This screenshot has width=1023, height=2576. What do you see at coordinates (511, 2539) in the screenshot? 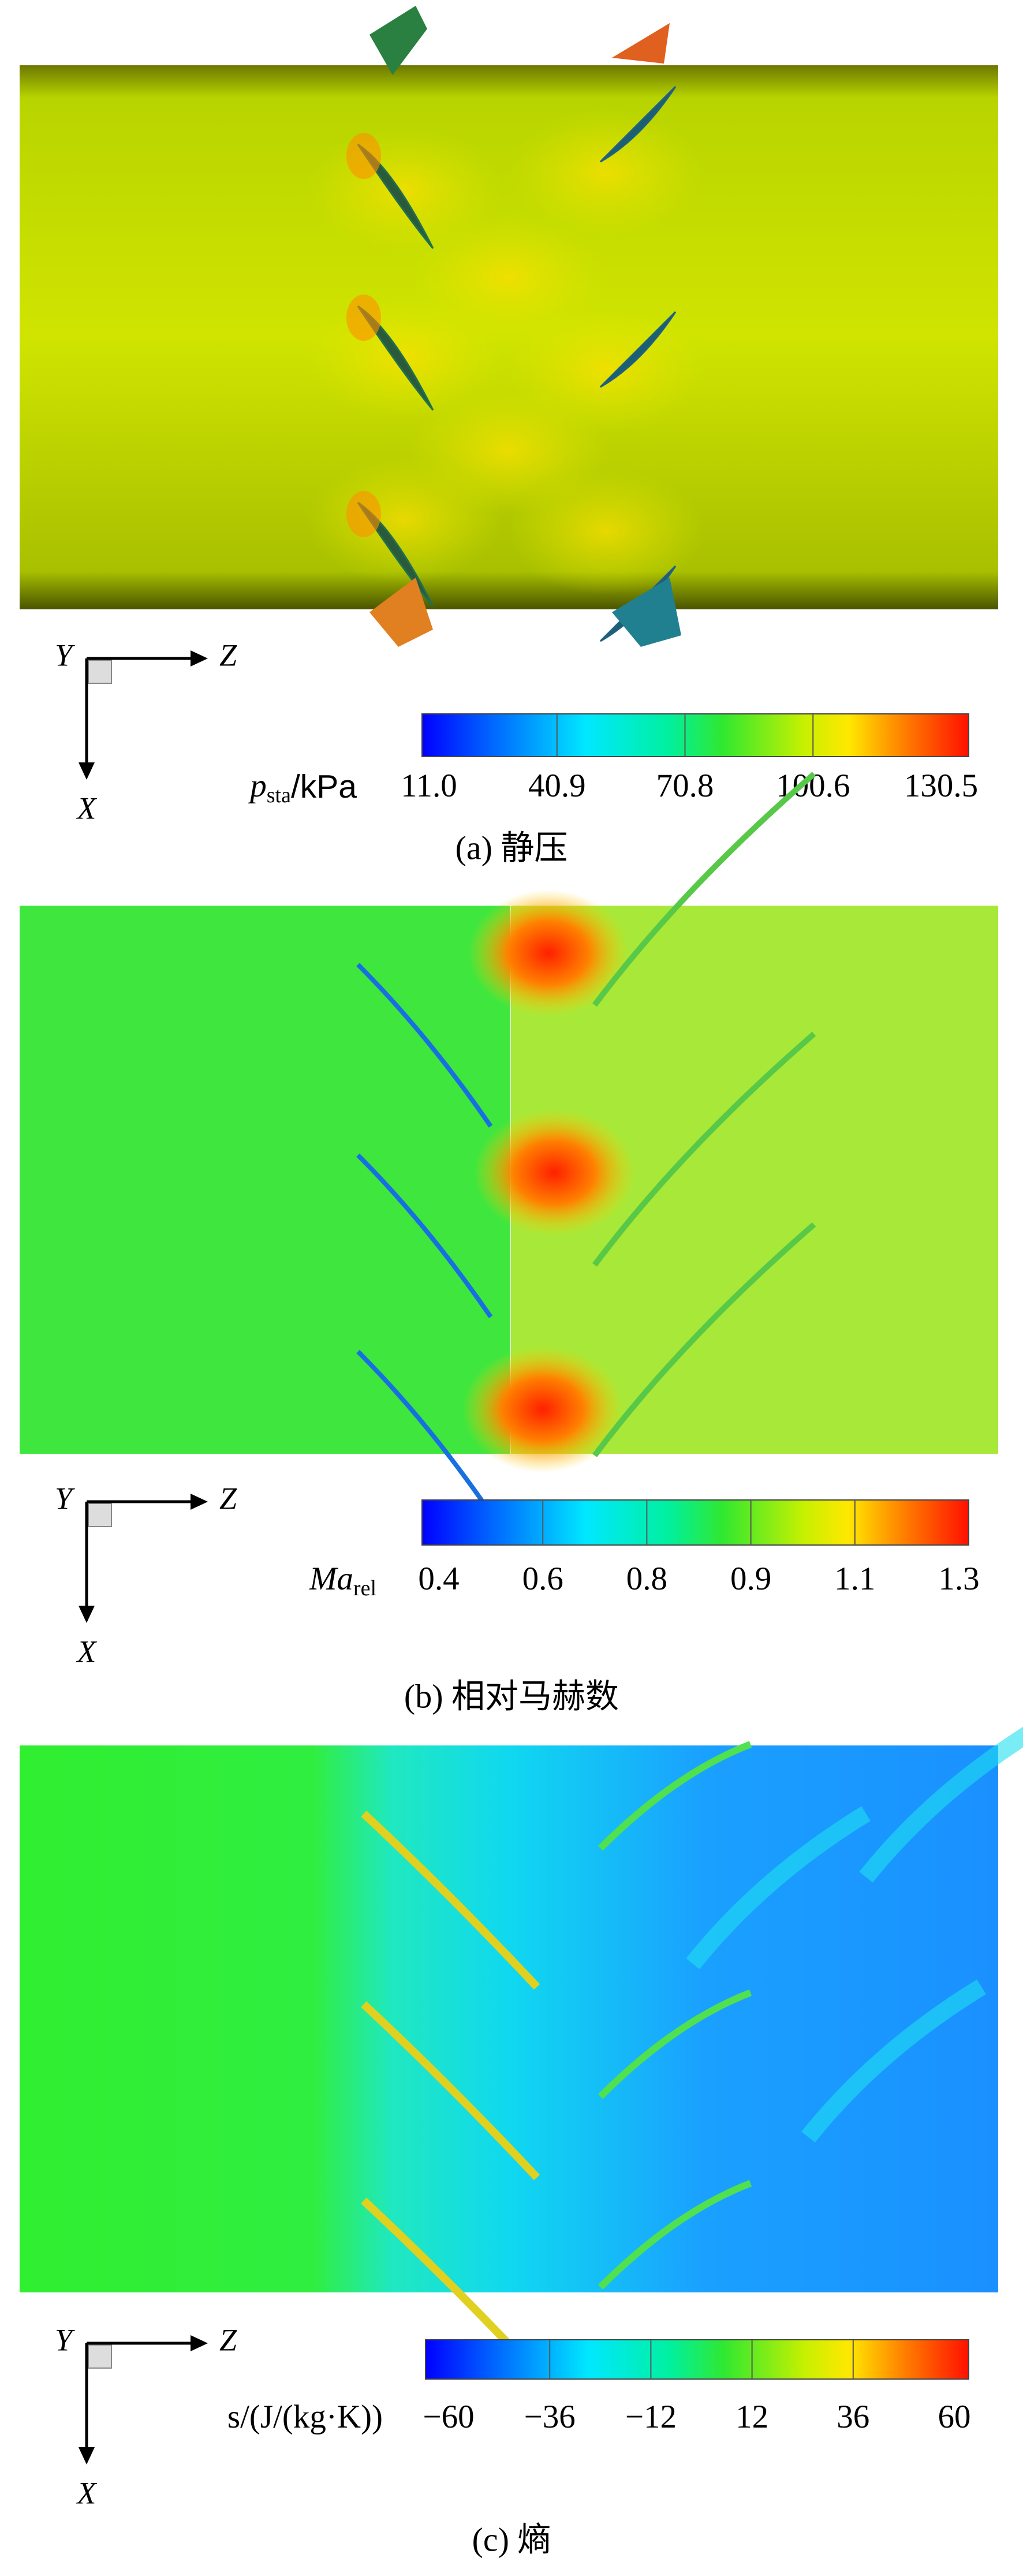
I see `caption: (c) 熵` at bounding box center [511, 2539].